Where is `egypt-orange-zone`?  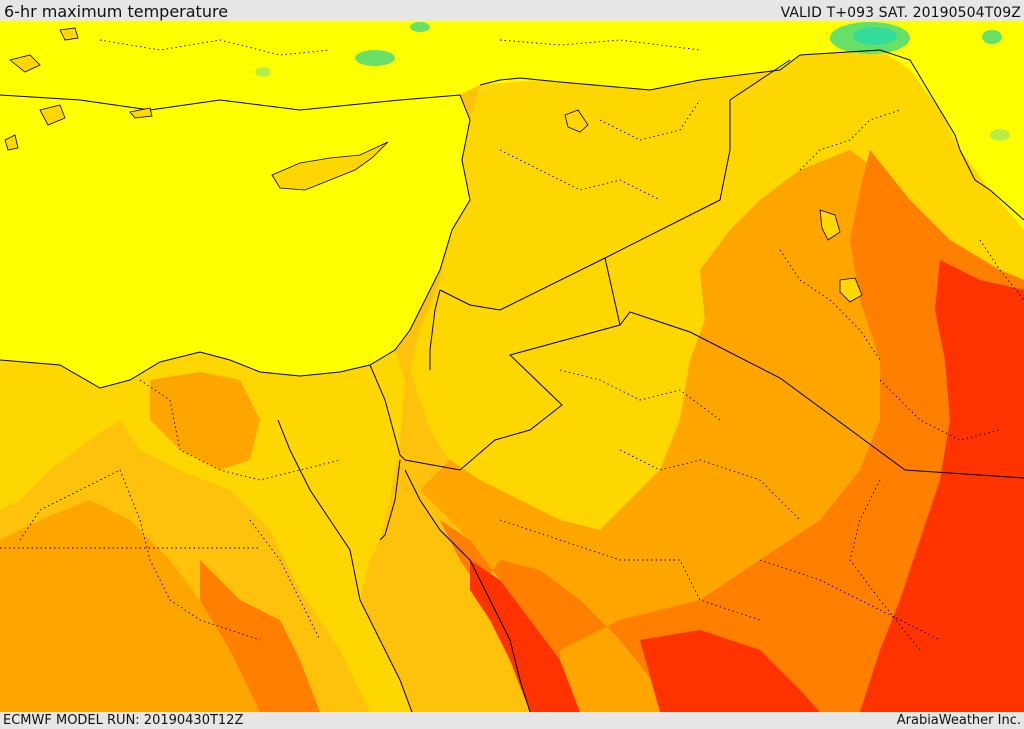 egypt-orange-zone is located at coordinates (130, 606).